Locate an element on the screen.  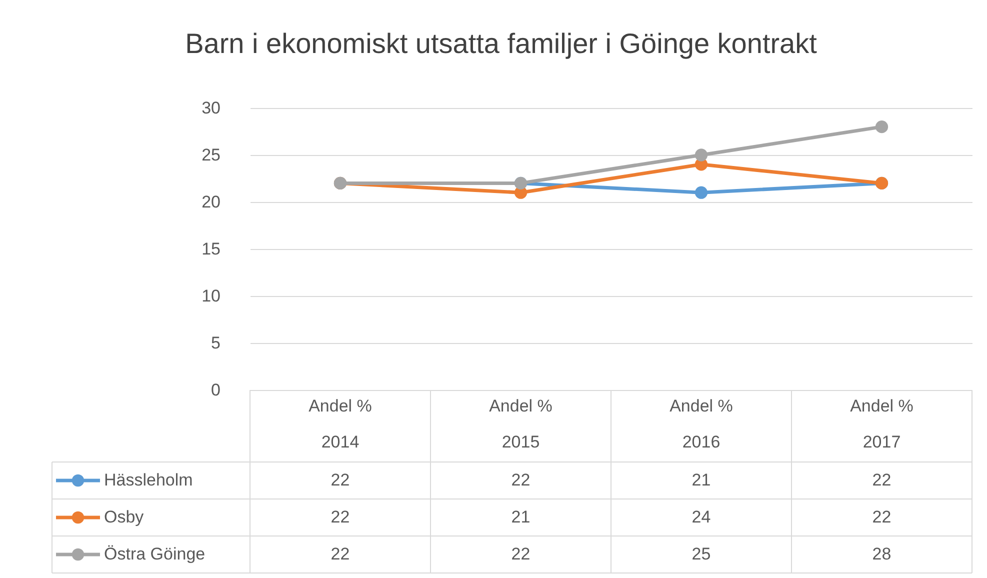
y-tick-label: 5 is located at coordinates (215, 343).